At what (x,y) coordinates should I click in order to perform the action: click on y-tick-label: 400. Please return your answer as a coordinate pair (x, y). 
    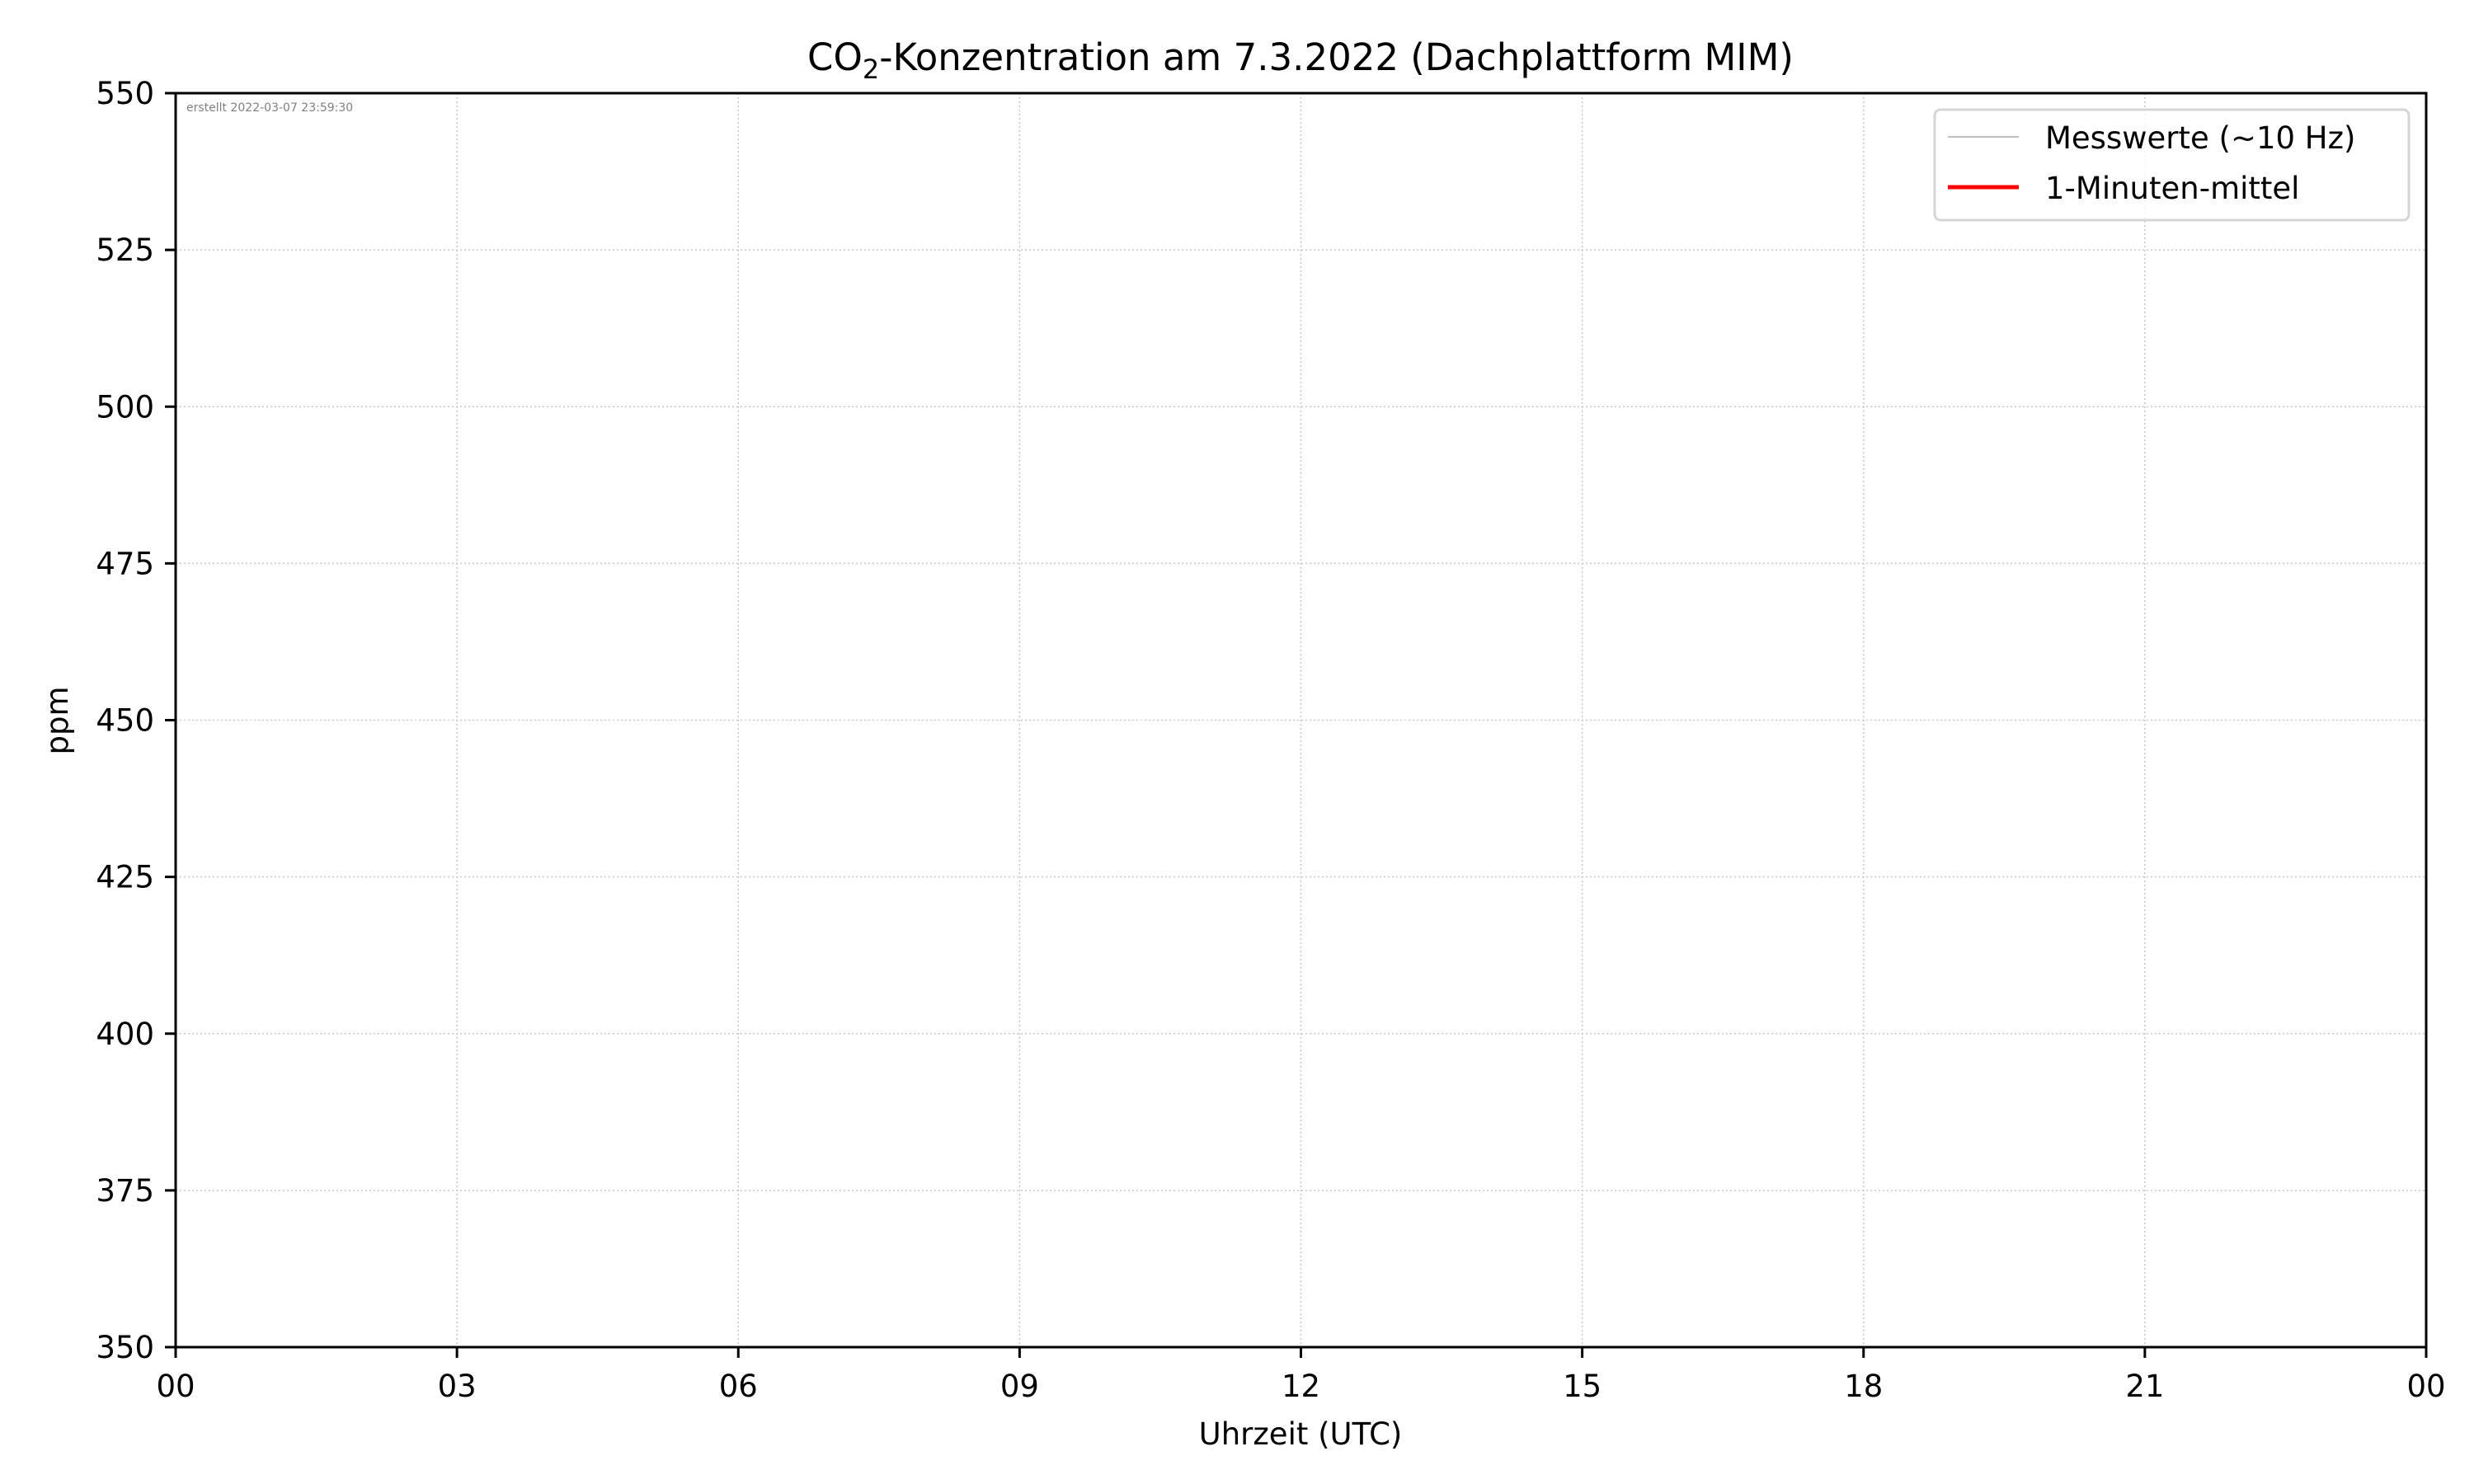
    Looking at the image, I should click on (125, 1034).